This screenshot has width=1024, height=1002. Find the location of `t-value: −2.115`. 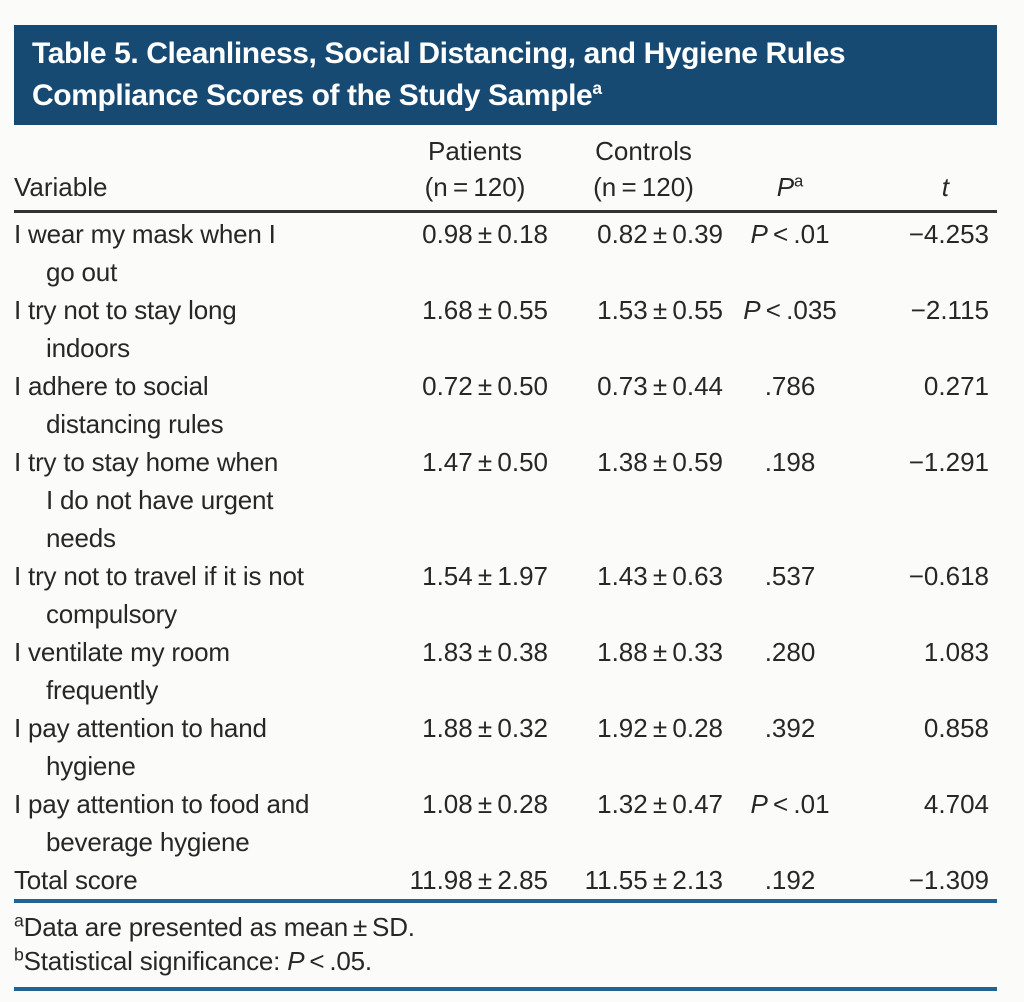

t-value: −2.115 is located at coordinates (949, 310).